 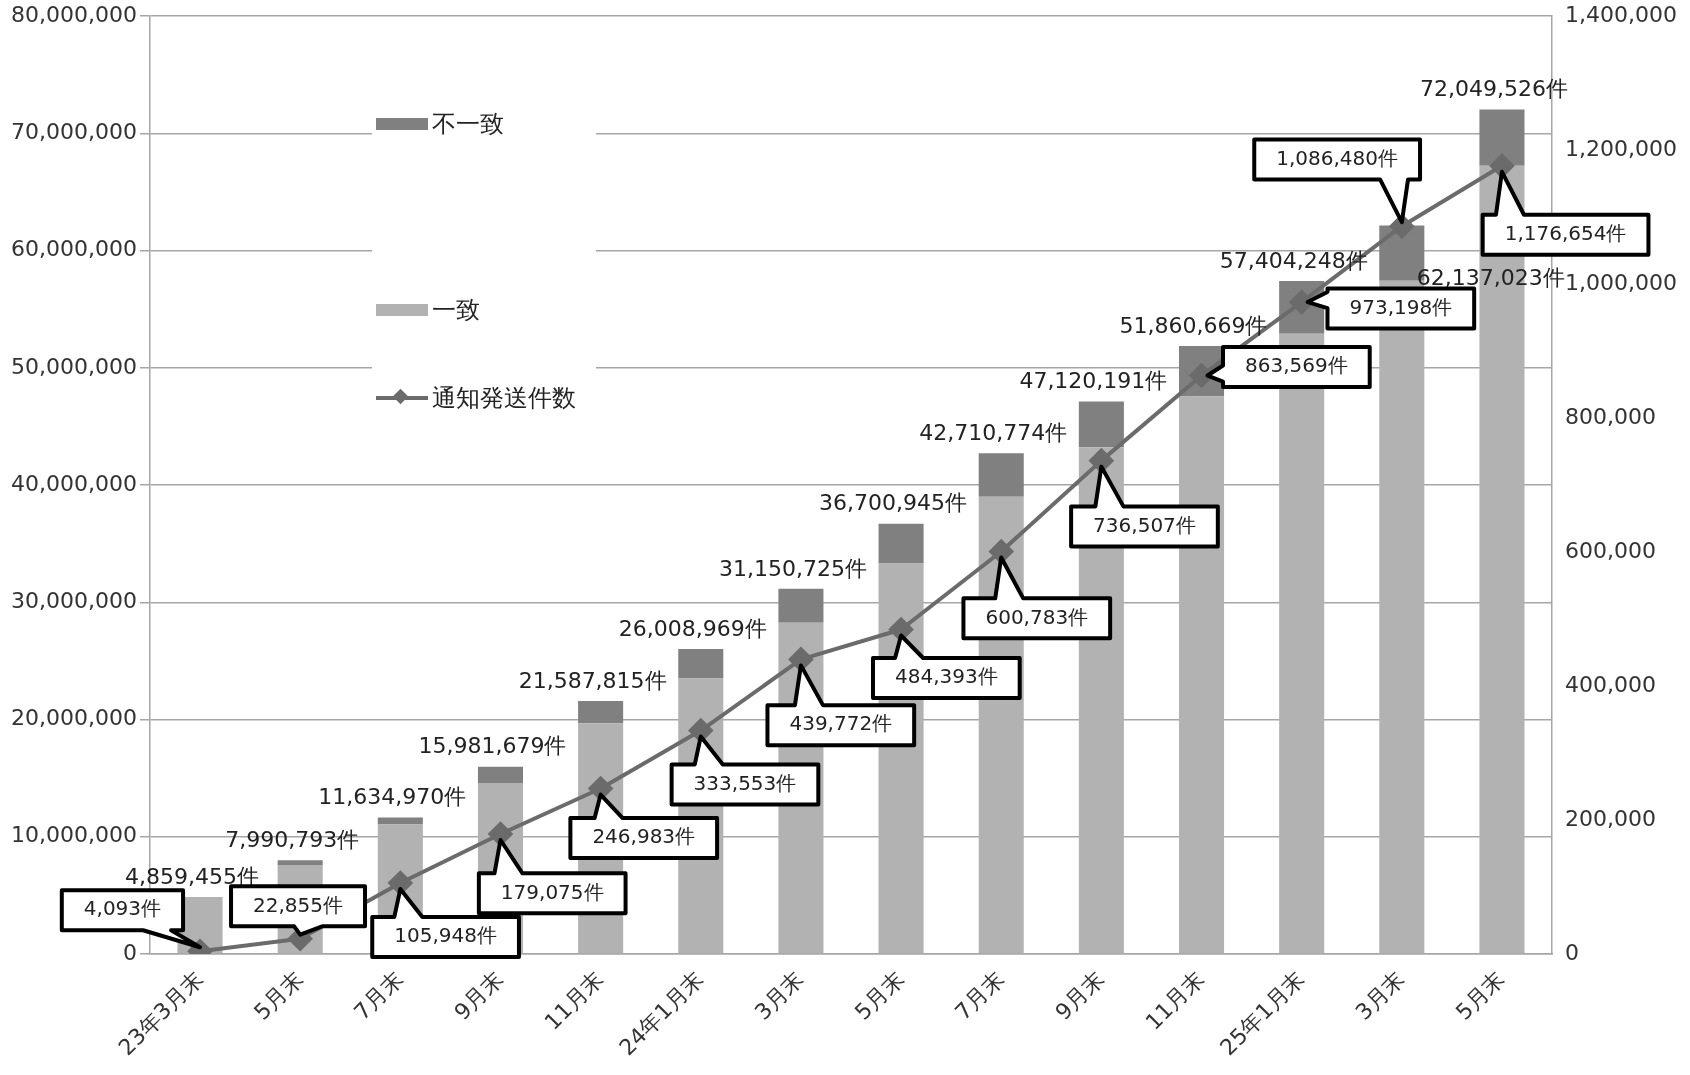 What do you see at coordinates (73, 132) in the screenshot?
I see `y-tick-label: 70,000,000` at bounding box center [73, 132].